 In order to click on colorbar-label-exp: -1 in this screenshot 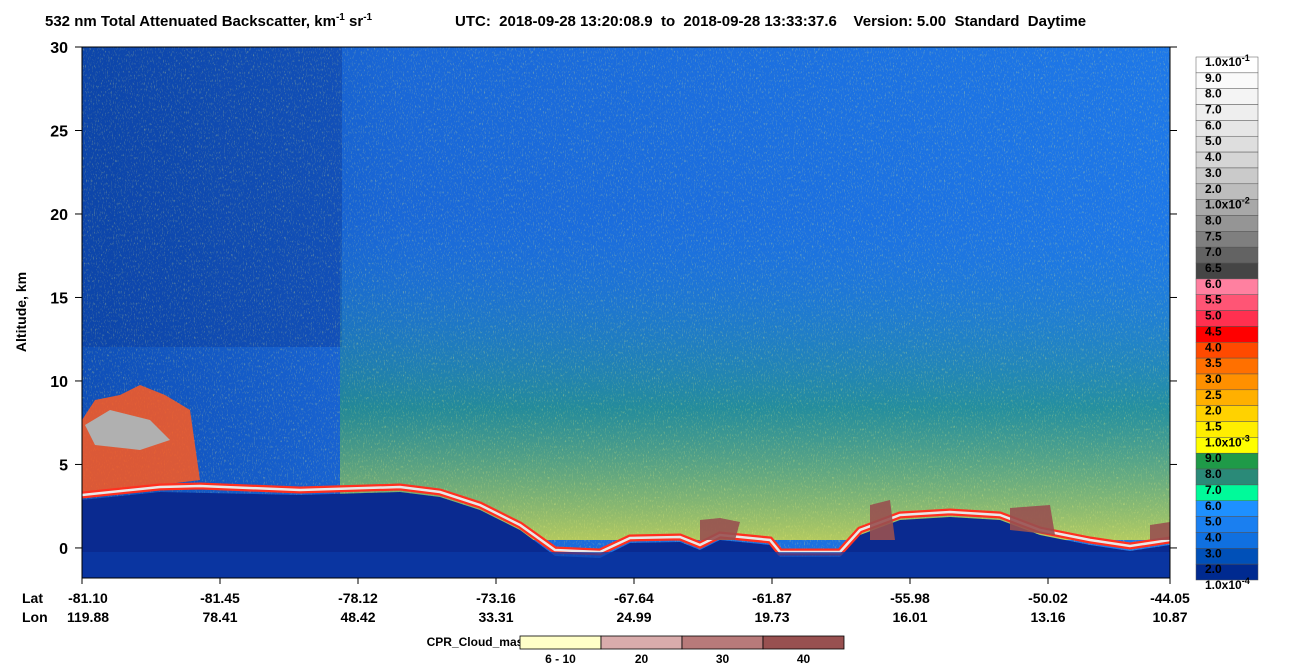, I will do `click(1246, 58)`.